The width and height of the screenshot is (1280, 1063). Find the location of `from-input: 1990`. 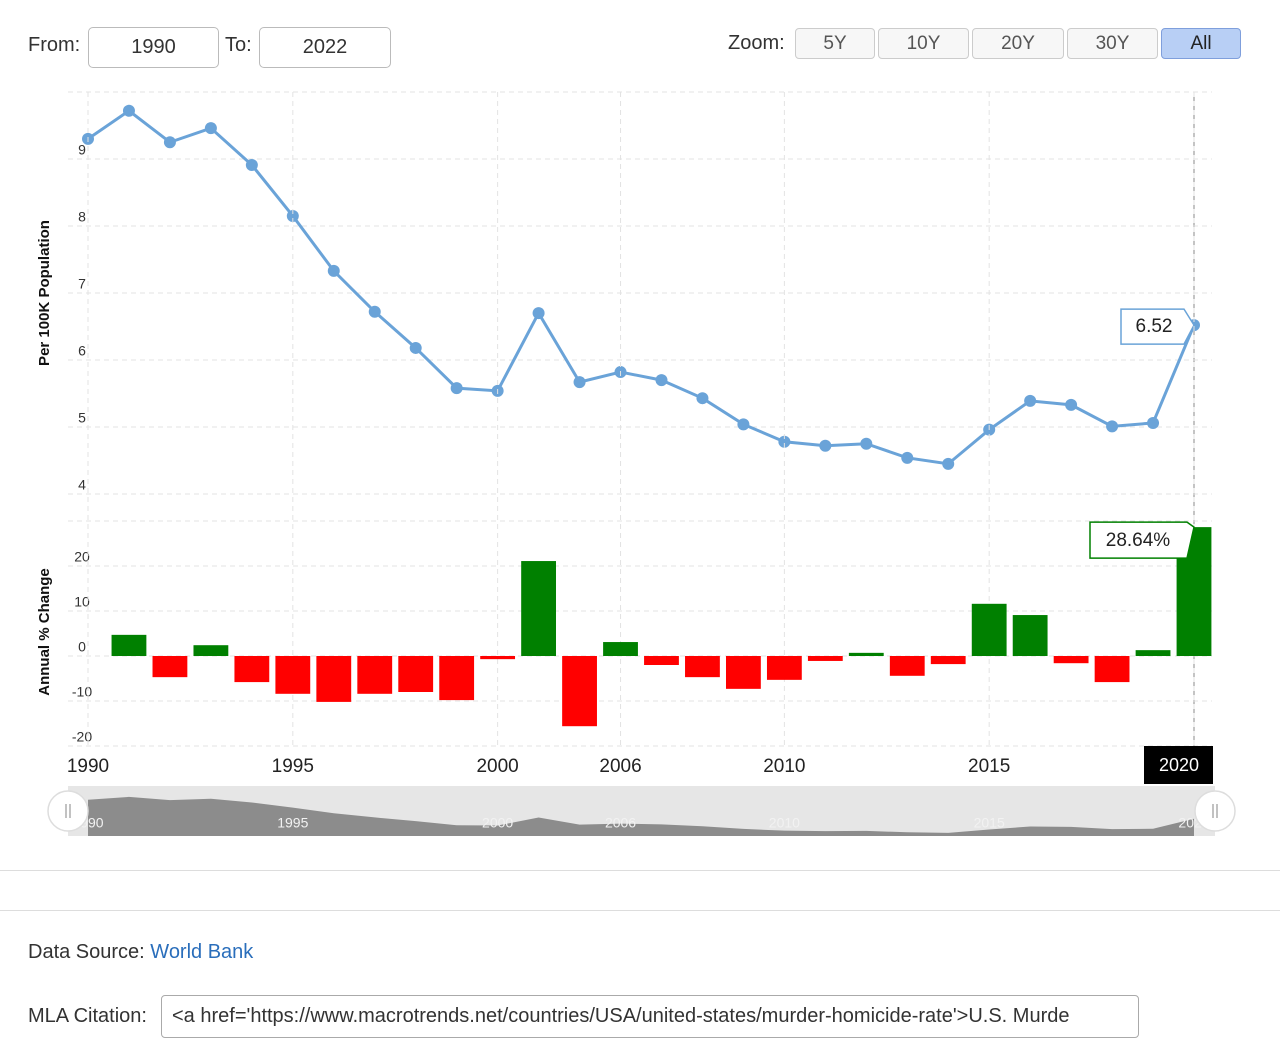

from-input: 1990 is located at coordinates (153, 47).